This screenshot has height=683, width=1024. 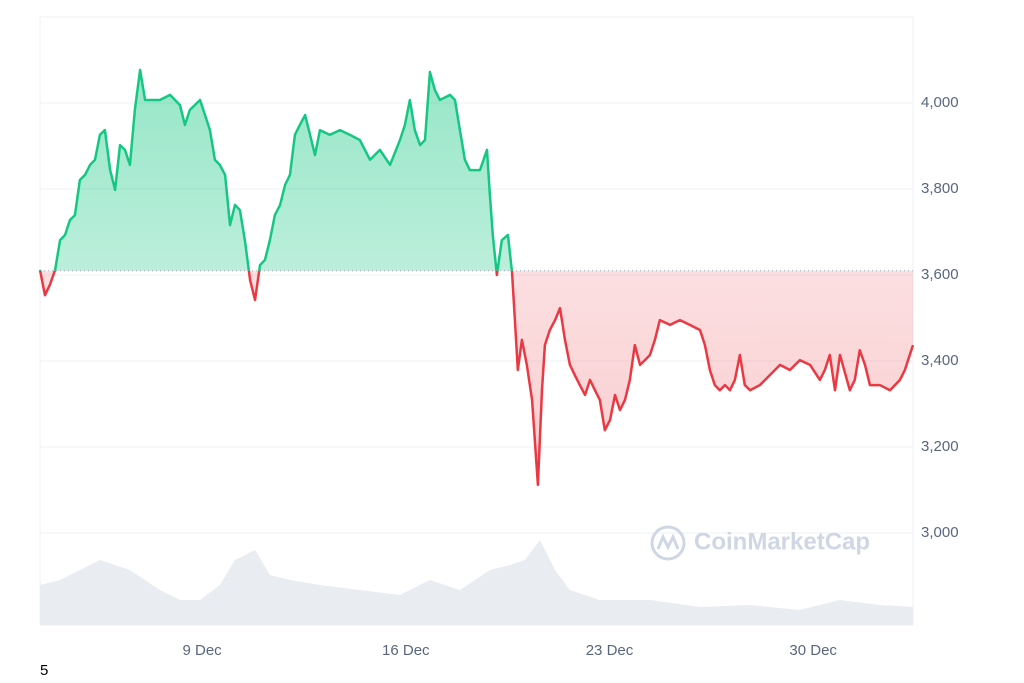 I want to click on x-tick-label: 9 Dec, so click(x=202, y=650).